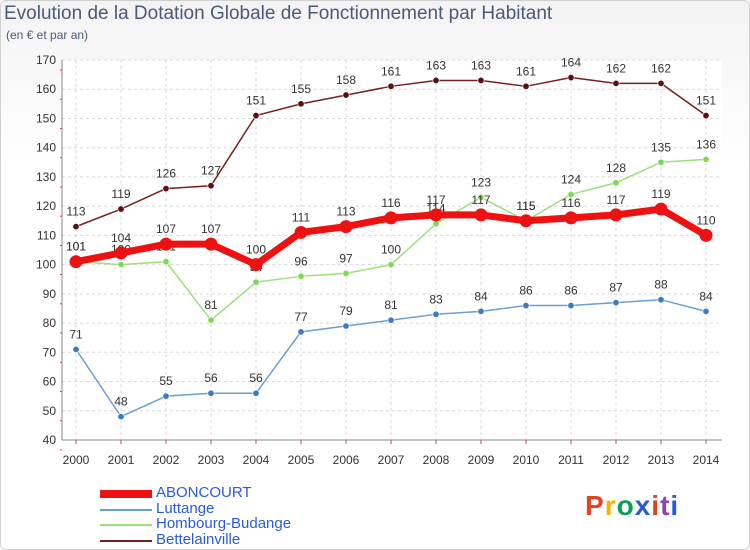 The height and width of the screenshot is (550, 750). Describe the element at coordinates (705, 220) in the screenshot. I see `data-label: 110` at that location.